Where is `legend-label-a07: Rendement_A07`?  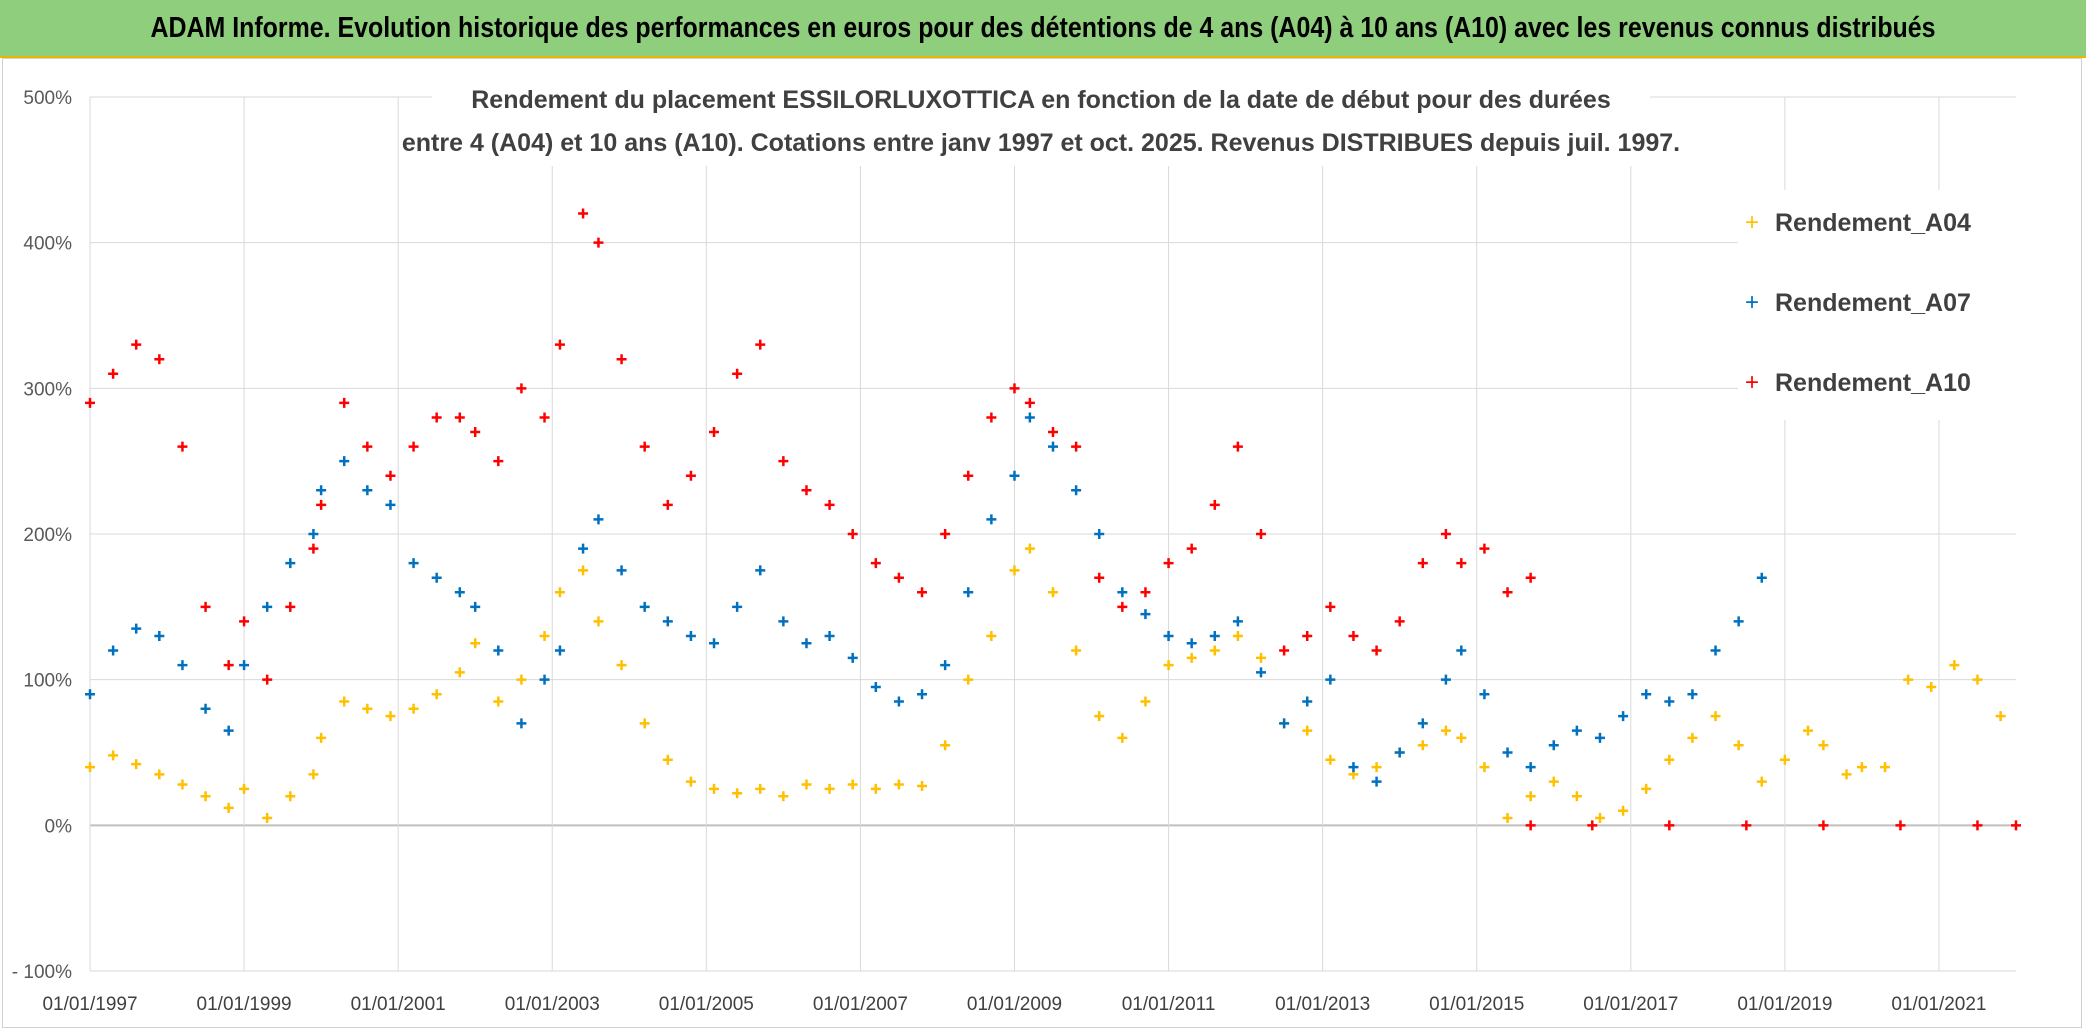 legend-label-a07: Rendement_A07 is located at coordinates (1873, 303).